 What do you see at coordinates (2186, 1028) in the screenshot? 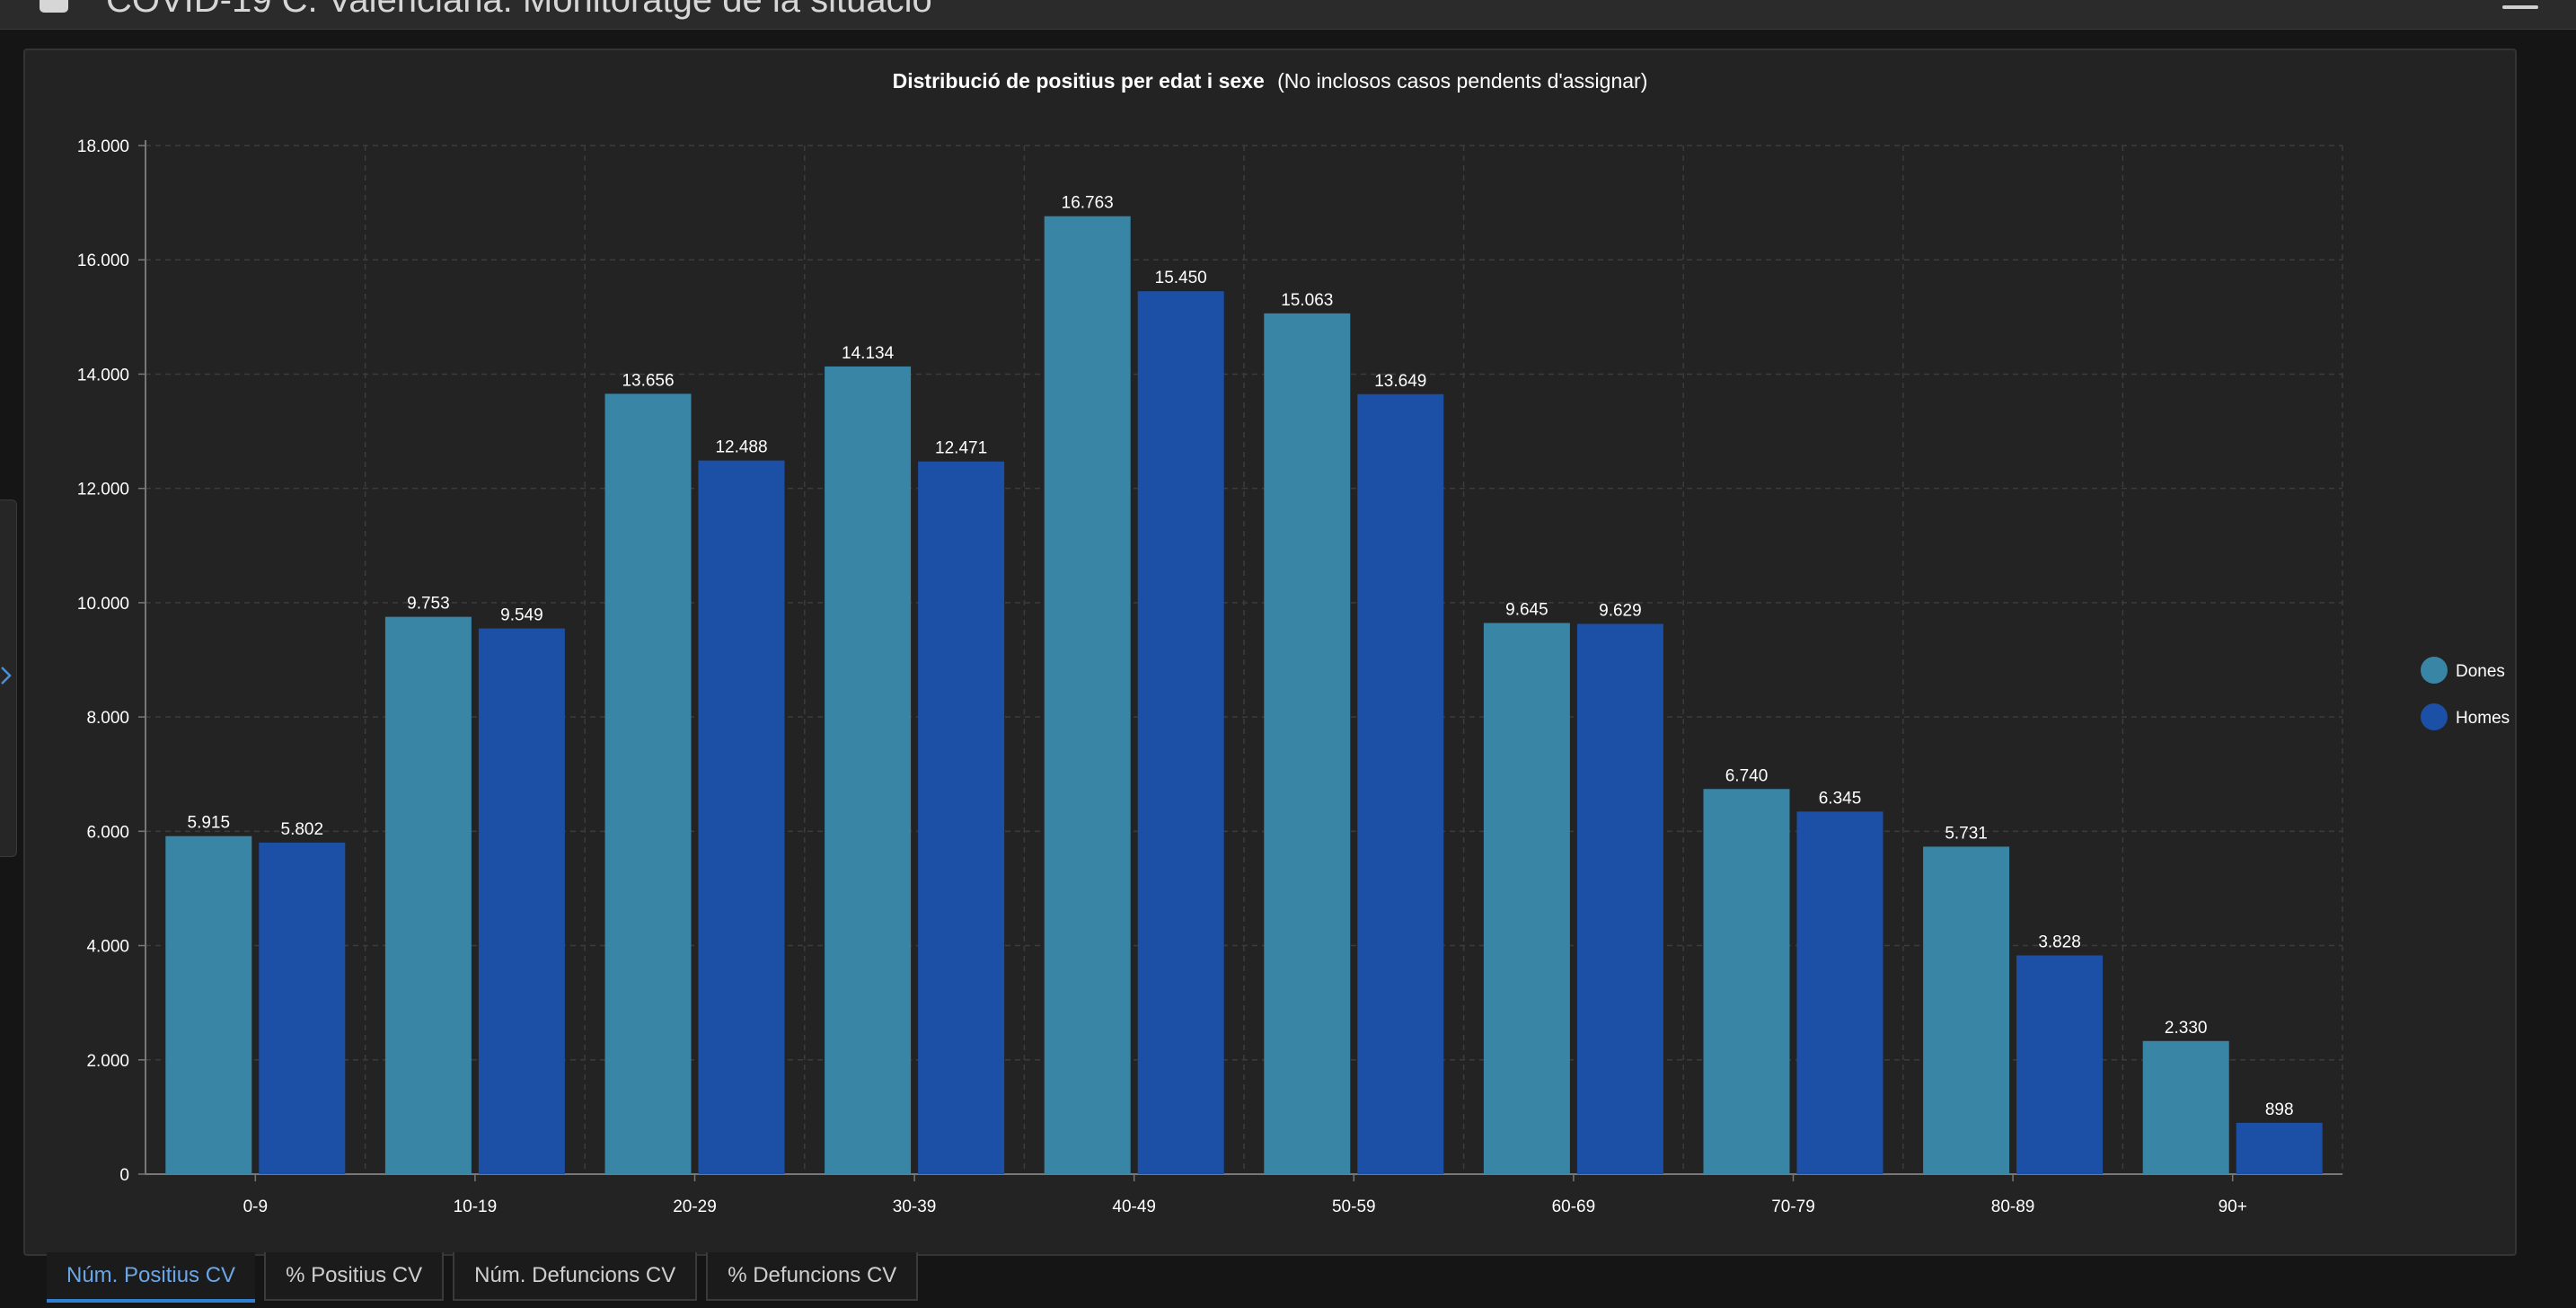
I see `data-label: 2.330` at bounding box center [2186, 1028].